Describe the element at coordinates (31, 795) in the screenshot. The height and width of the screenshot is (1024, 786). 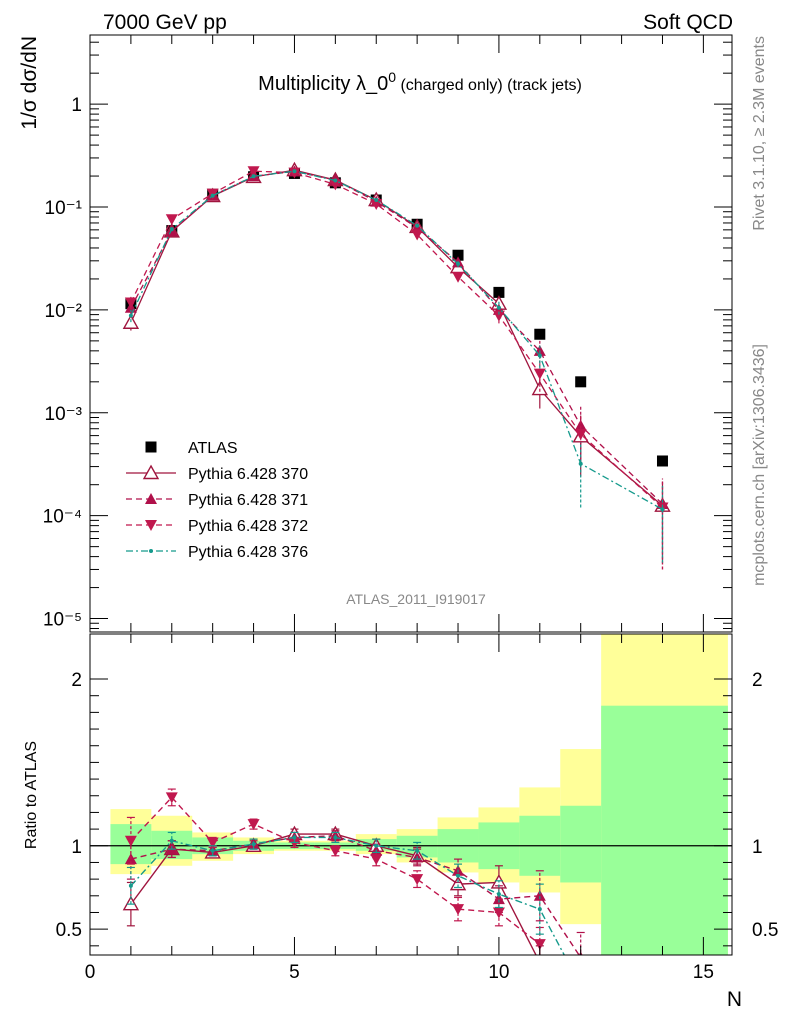
I see `ratio-y-axis-label: Ratio to ATLAS` at that location.